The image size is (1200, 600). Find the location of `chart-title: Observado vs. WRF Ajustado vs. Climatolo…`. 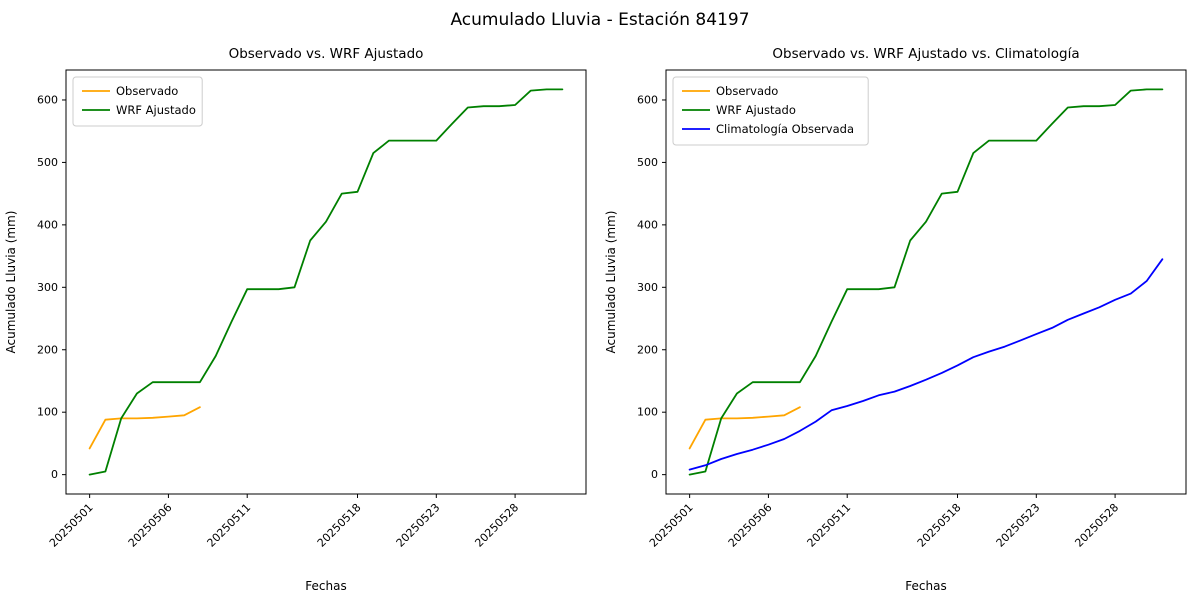

chart-title: Observado vs. WRF Ajustado vs. Climatolo… is located at coordinates (925, 54).